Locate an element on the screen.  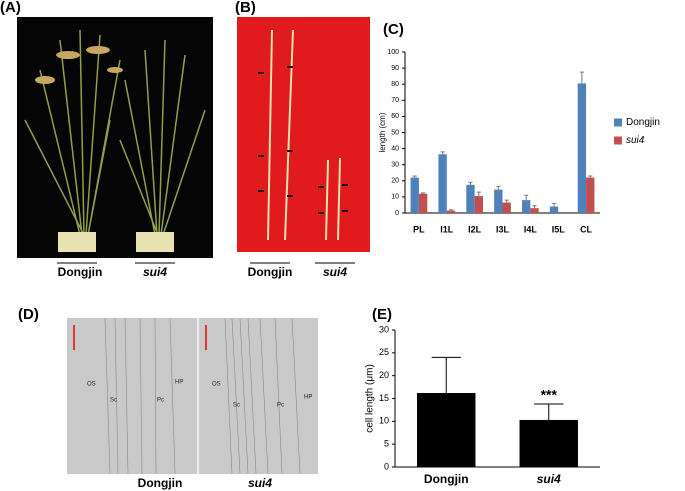
y-tick-label: 40 is located at coordinates (395, 148).